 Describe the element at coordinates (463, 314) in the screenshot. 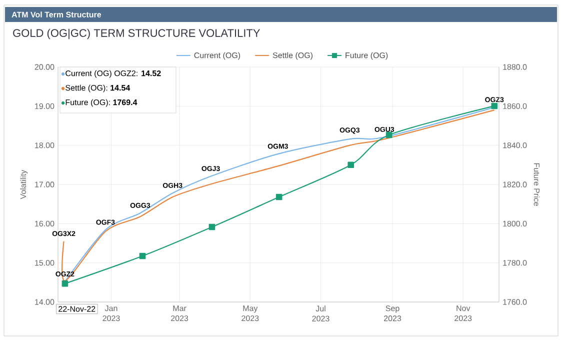

I see `x-tick-label: Nov 2023` at that location.